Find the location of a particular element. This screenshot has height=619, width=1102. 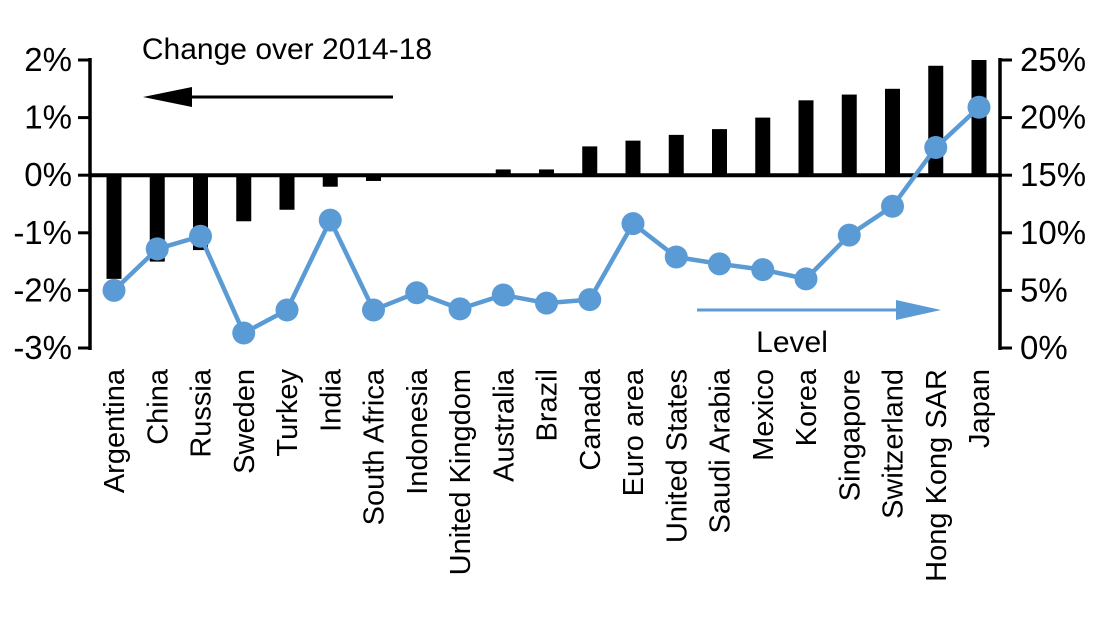

category-label-united-states: United States is located at coordinates (677, 456).